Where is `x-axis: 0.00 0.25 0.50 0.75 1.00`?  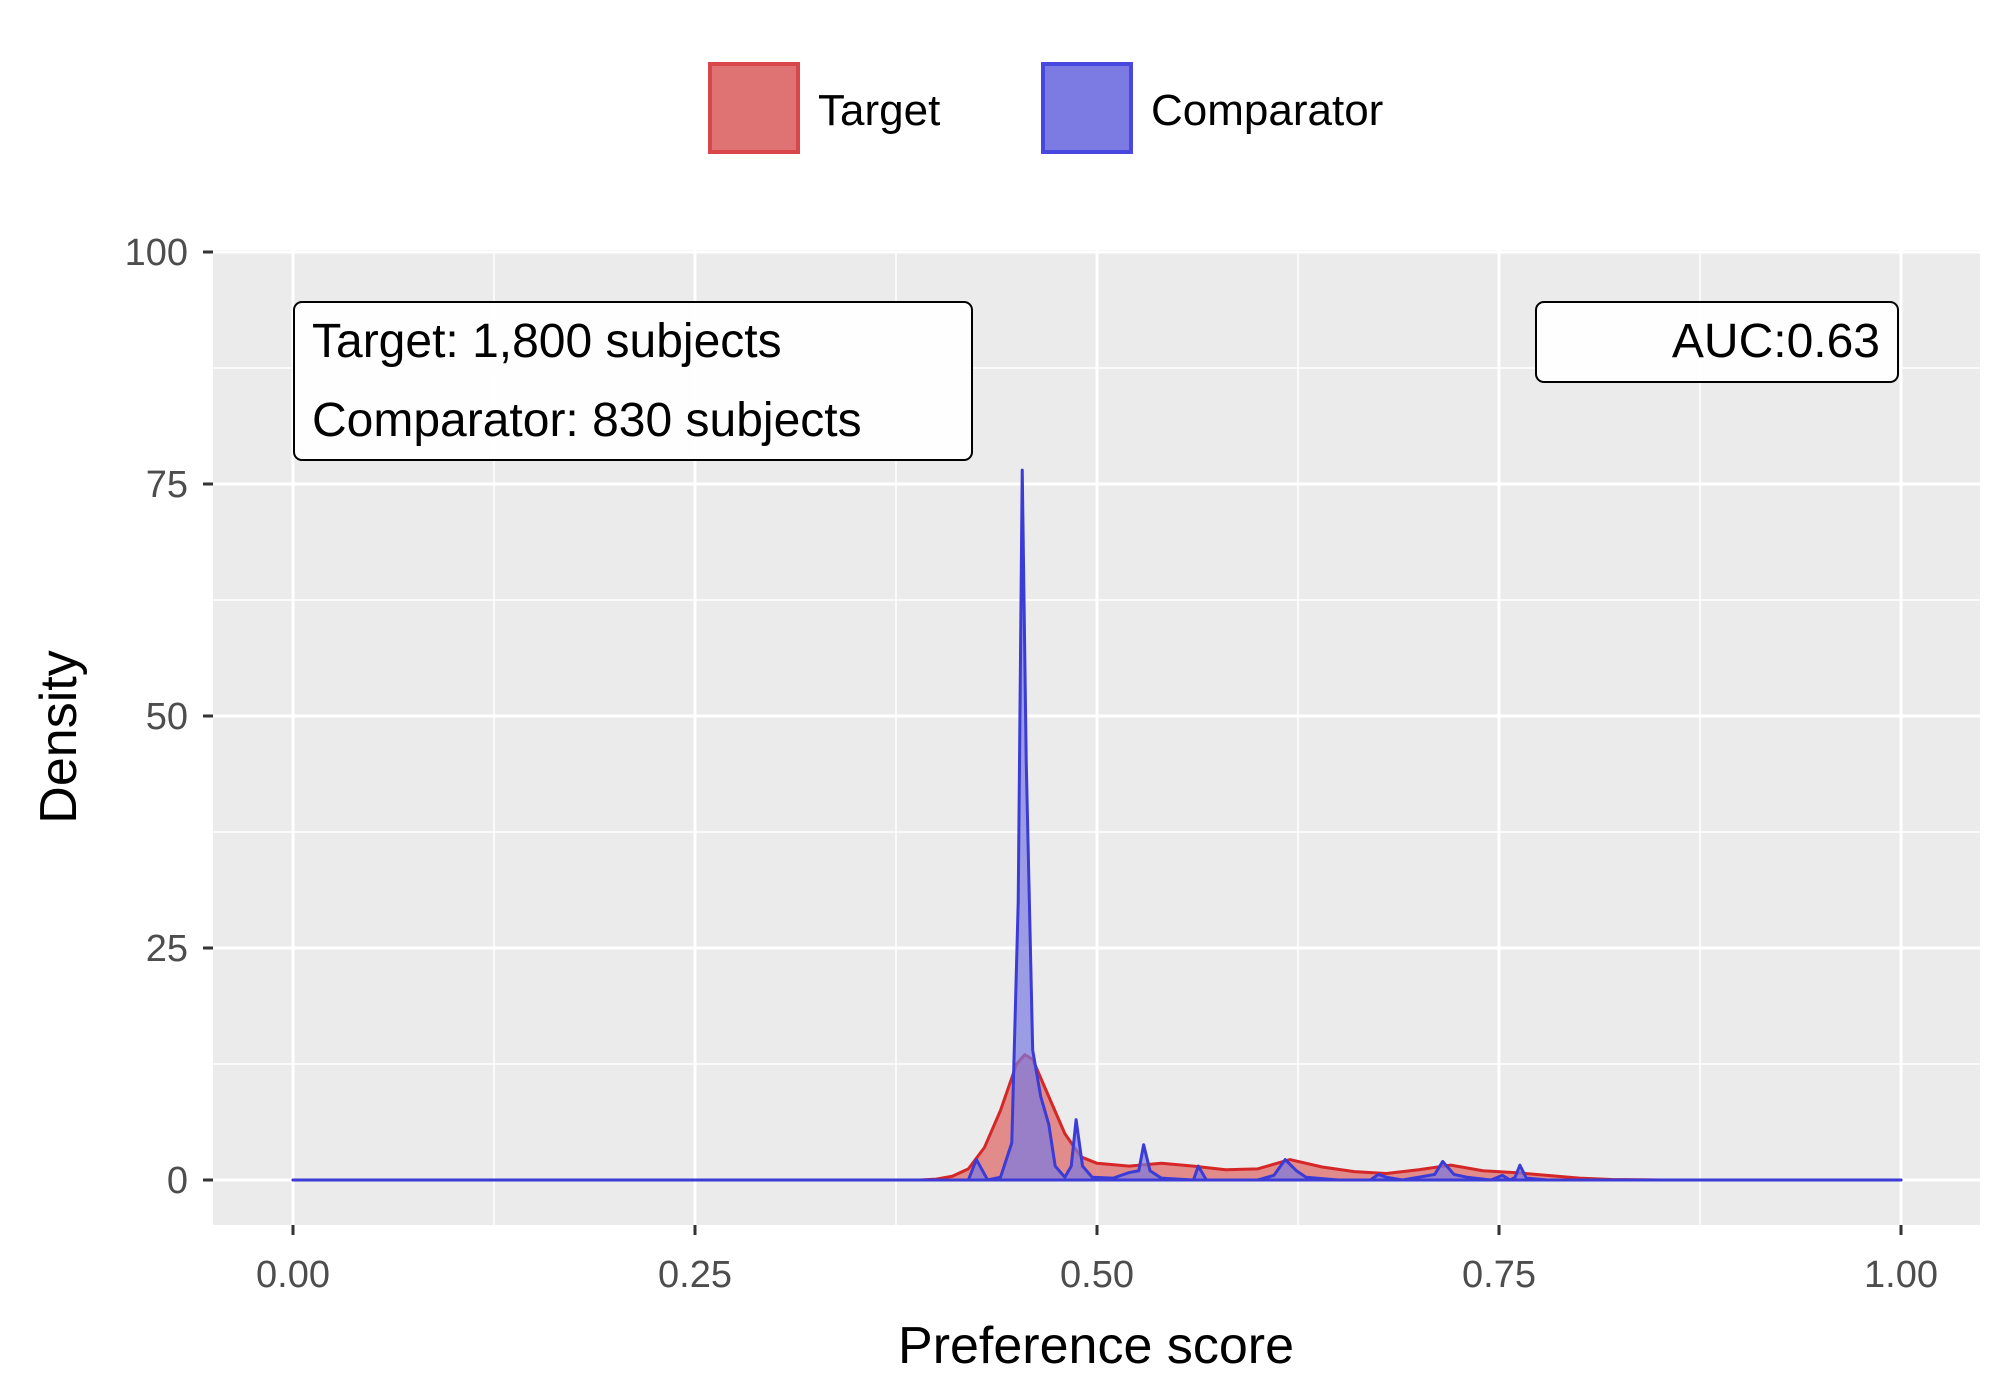
x-axis: 0.00 0.25 0.50 0.75 1.00 is located at coordinates (1097, 1260).